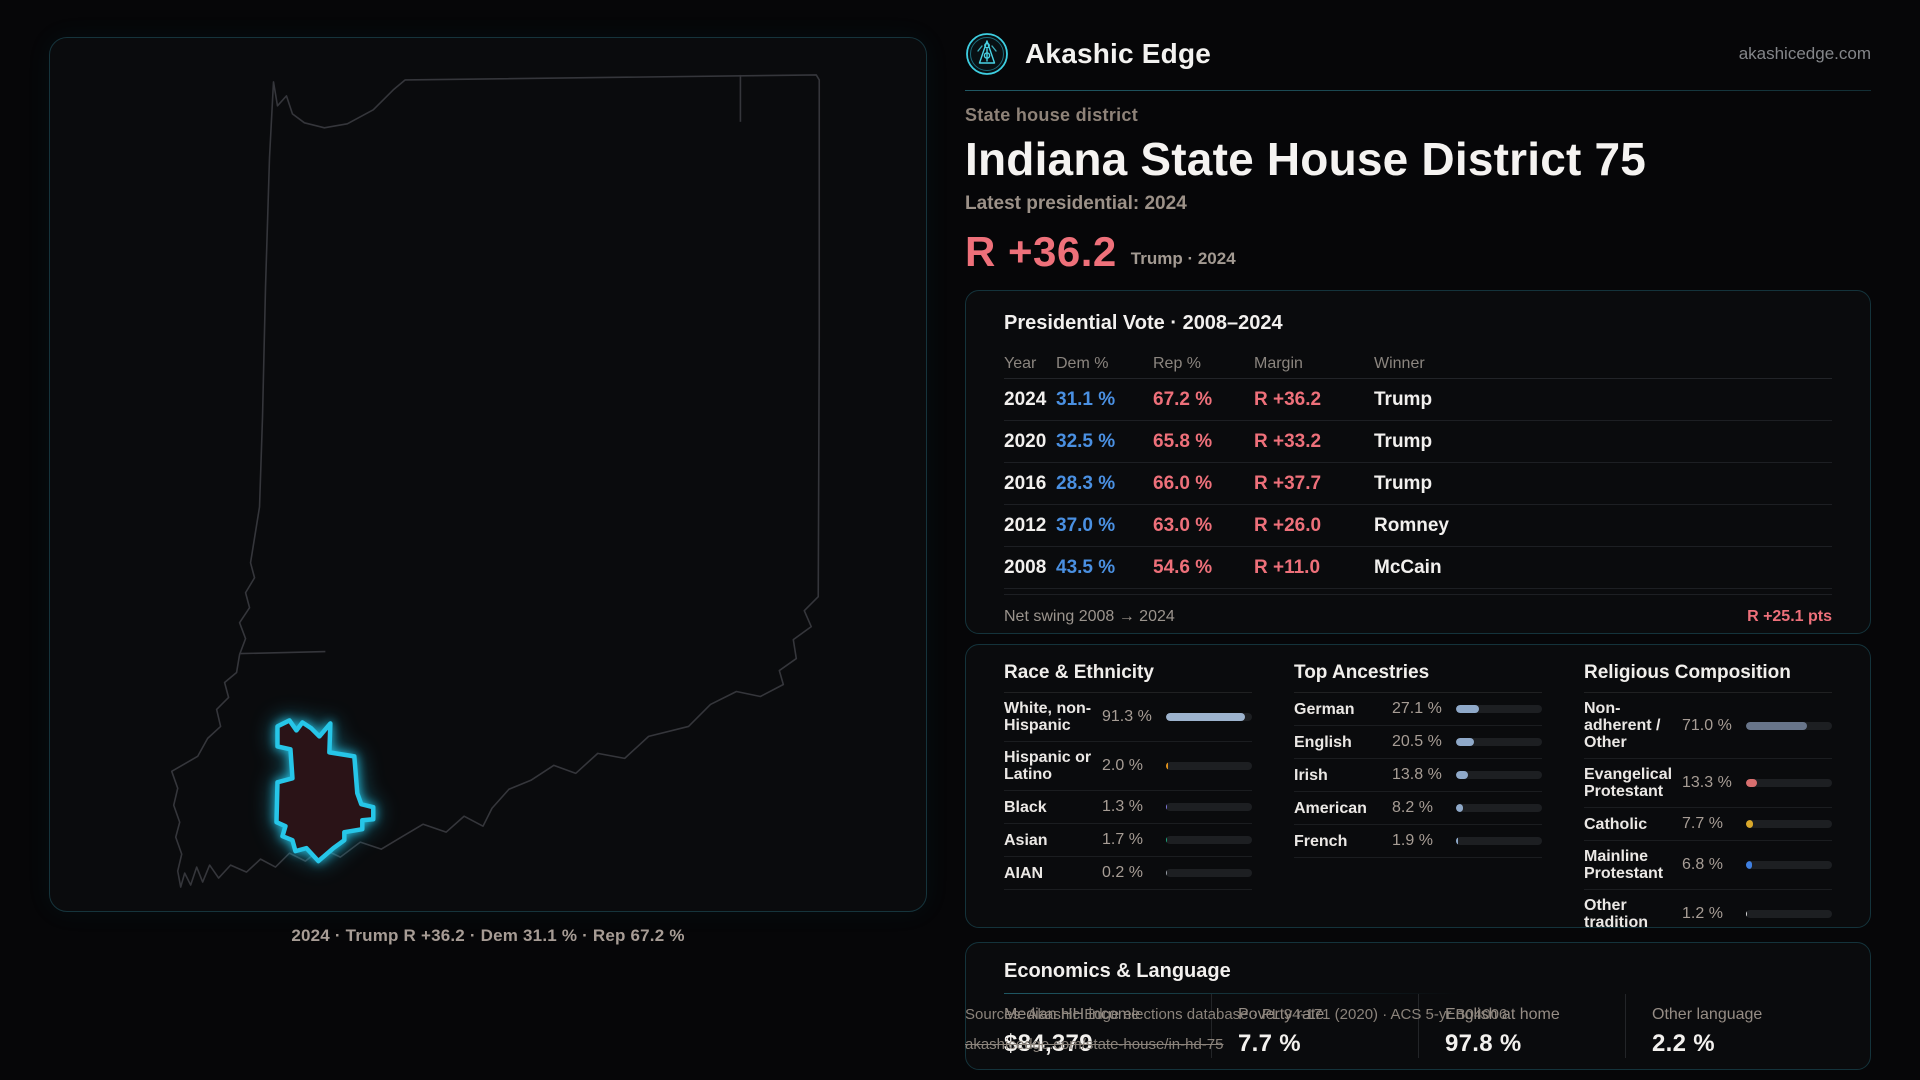 The image size is (1920, 1080). Describe the element at coordinates (1086, 567) in the screenshot. I see `vote-cell-dem: 43.5 %` at that location.